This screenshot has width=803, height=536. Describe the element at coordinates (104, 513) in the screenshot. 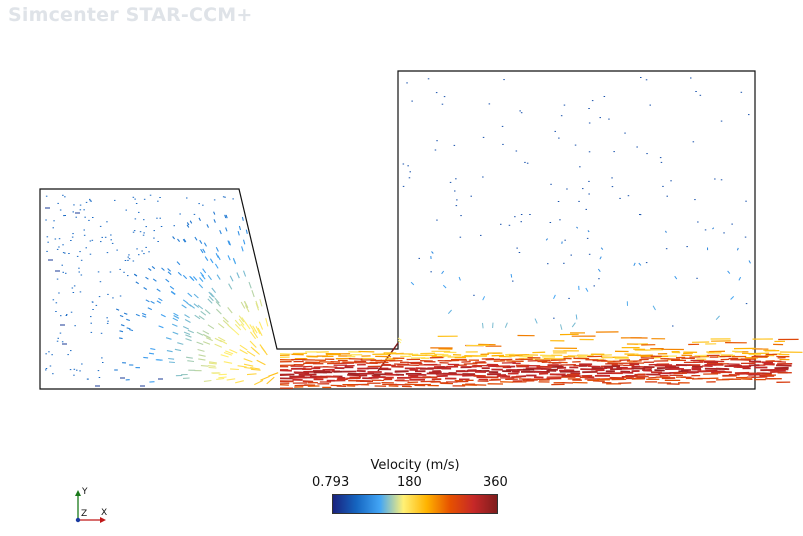

I see `axis-x-label: X` at that location.